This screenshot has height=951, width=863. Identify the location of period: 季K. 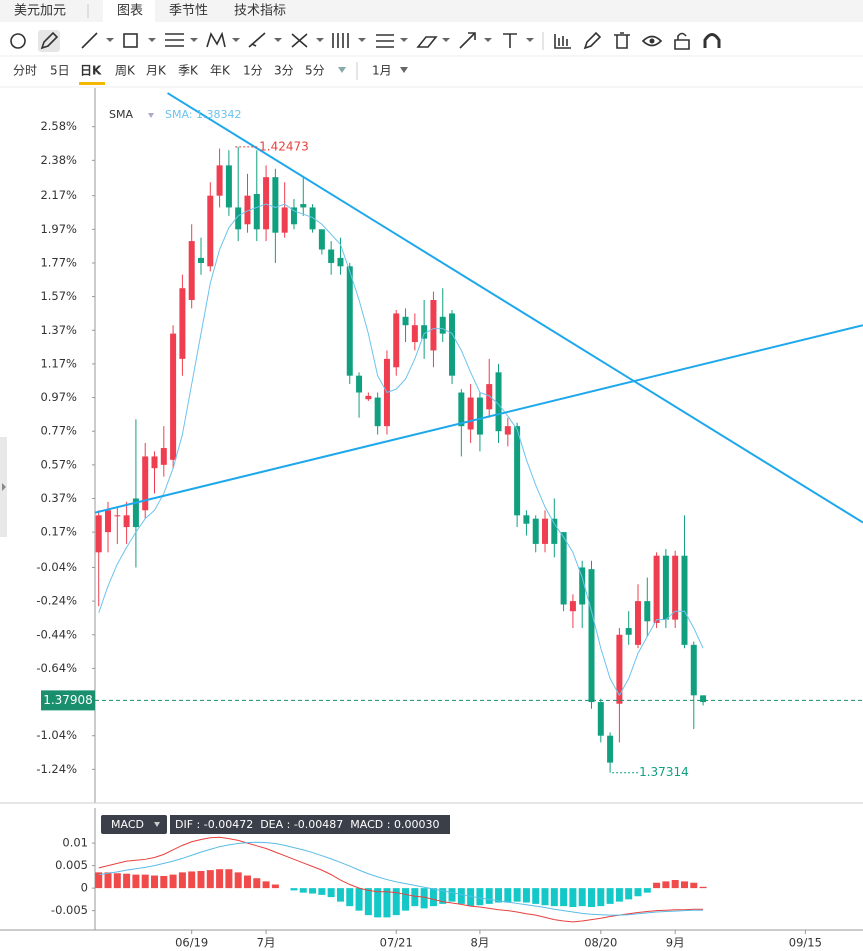
(188, 71).